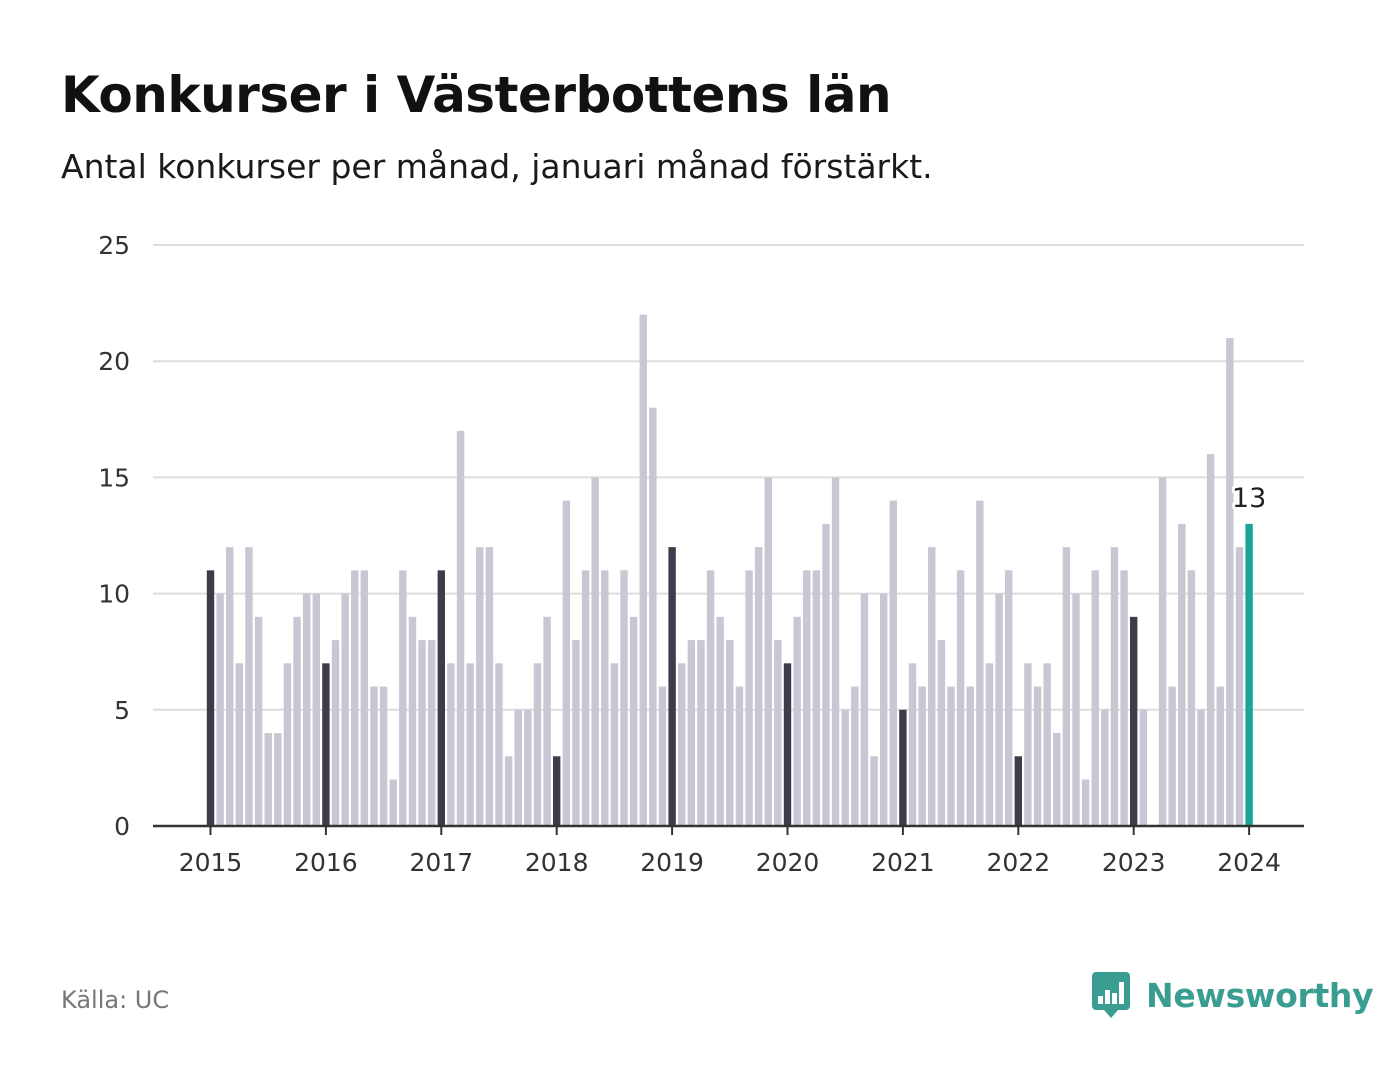 The image size is (1400, 1080). I want to click on y-tick-label: 10, so click(114, 594).